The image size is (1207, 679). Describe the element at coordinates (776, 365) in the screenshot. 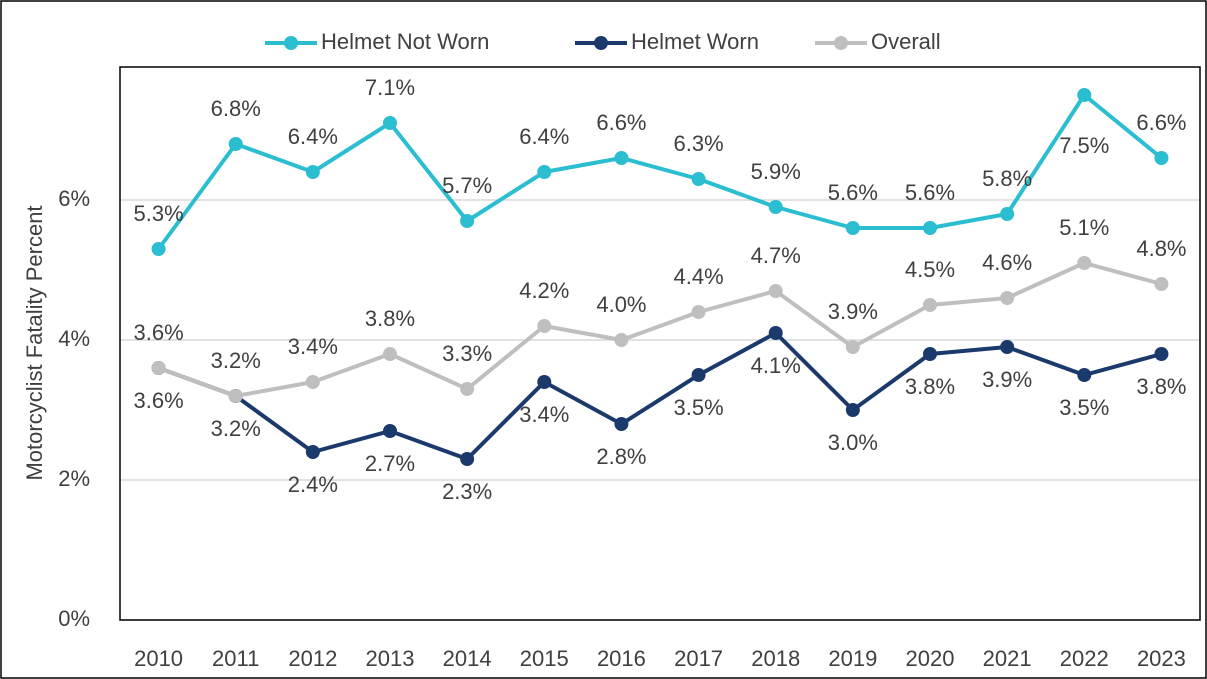

I see `data-label: 4.1%` at that location.